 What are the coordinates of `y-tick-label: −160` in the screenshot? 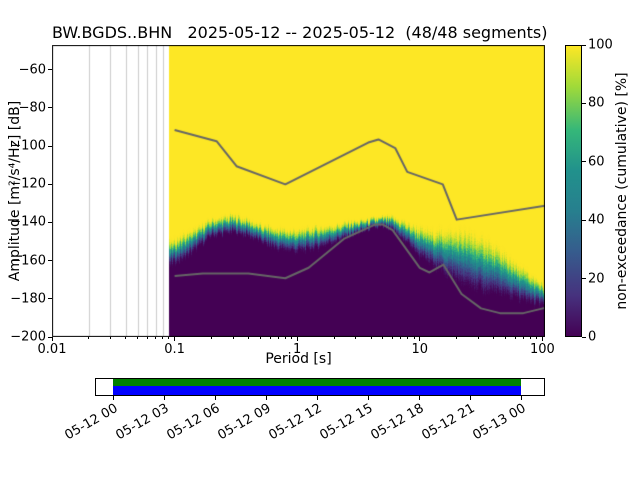 It's located at (28, 261).